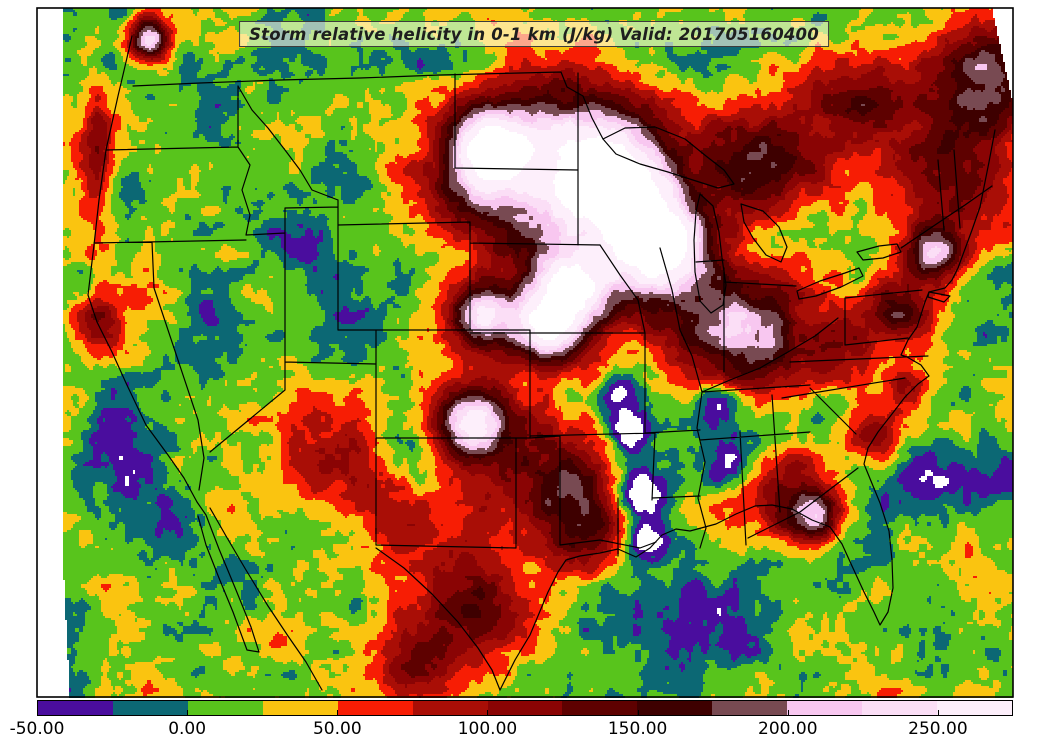 This screenshot has height=745, width=1044. Describe the element at coordinates (938, 729) in the screenshot. I see `colorbar-tick-label: 250.00` at that location.